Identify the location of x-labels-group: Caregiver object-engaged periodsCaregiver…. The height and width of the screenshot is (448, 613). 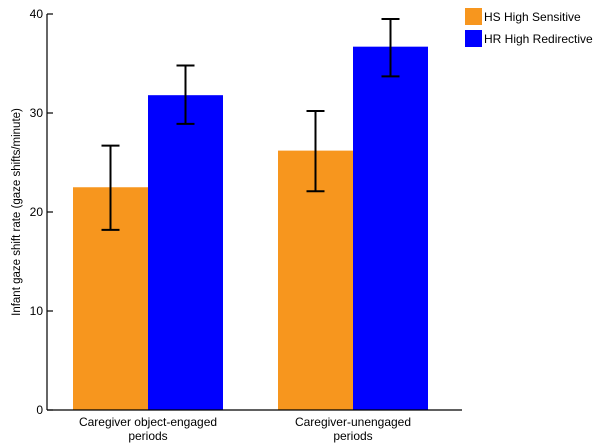
(245, 429).